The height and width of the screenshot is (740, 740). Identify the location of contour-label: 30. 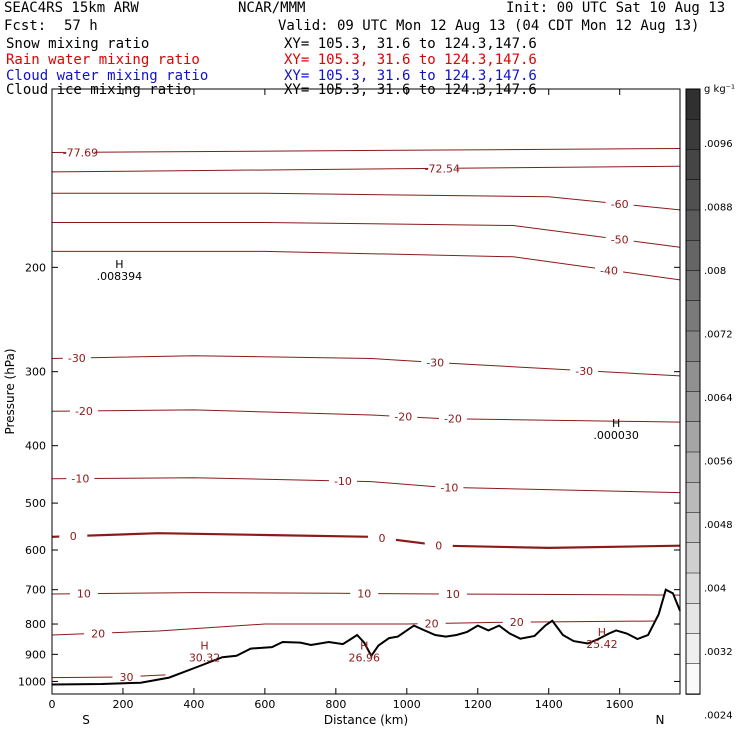
(127, 677).